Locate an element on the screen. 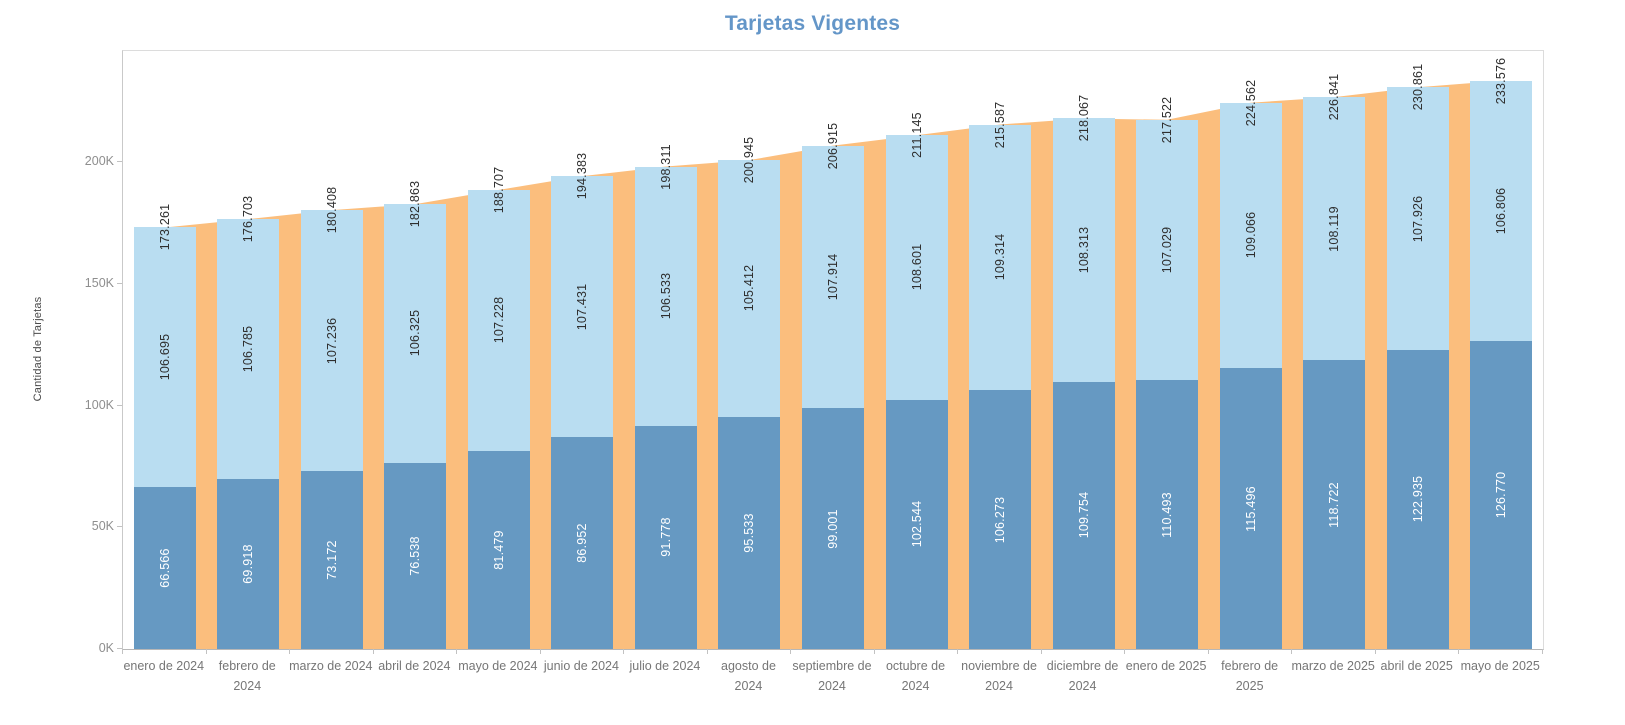 The image size is (1625, 725). chart-title: Tarjetas Vigentes is located at coordinates (812, 23).